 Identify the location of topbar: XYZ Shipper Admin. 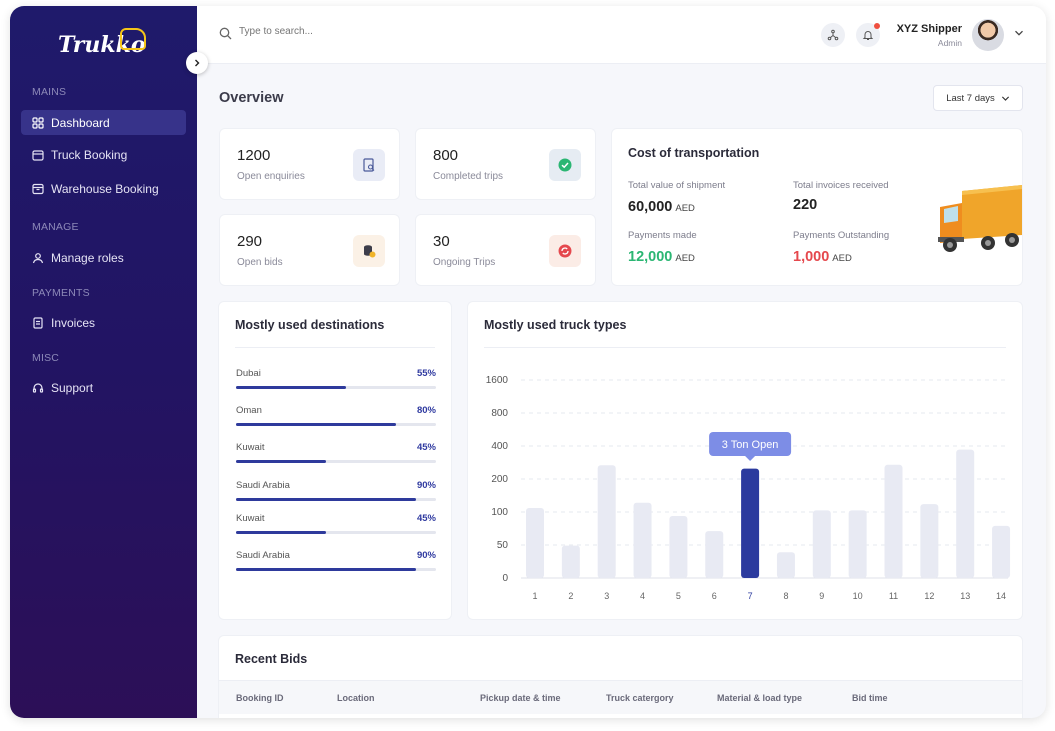
(621, 35).